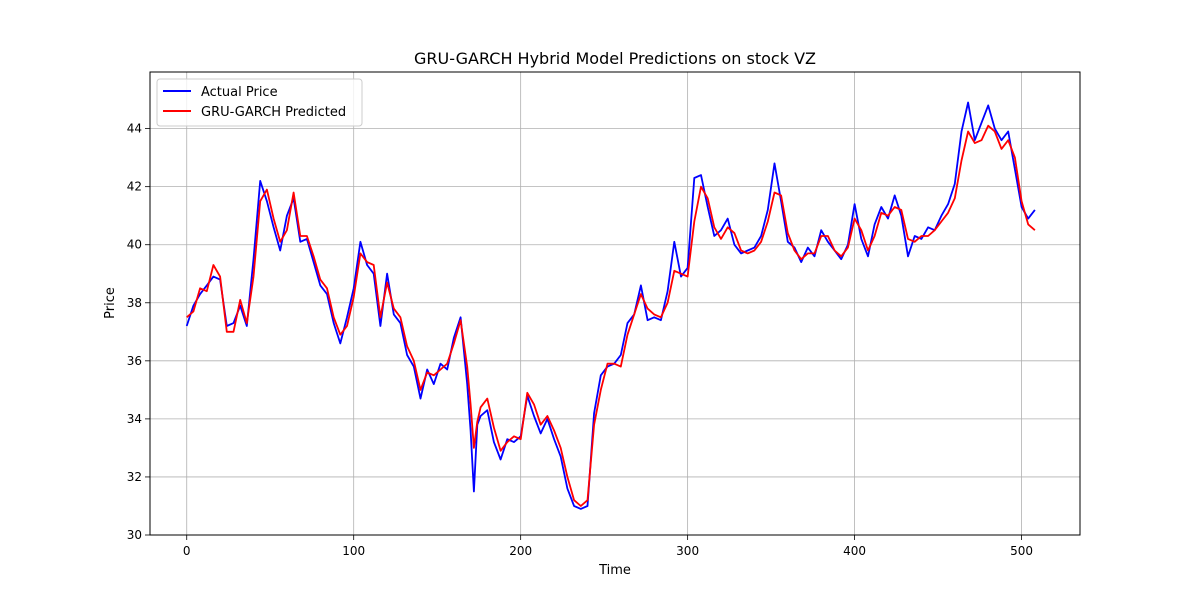 This screenshot has width=1200, height=605. Describe the element at coordinates (614, 570) in the screenshot. I see `x-axis-label: Time` at that location.